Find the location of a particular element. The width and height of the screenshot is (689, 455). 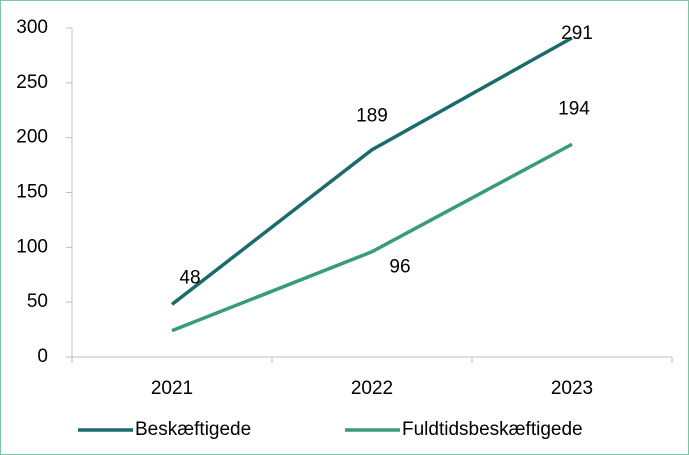

y-tick-label: 100 is located at coordinates (32, 246).